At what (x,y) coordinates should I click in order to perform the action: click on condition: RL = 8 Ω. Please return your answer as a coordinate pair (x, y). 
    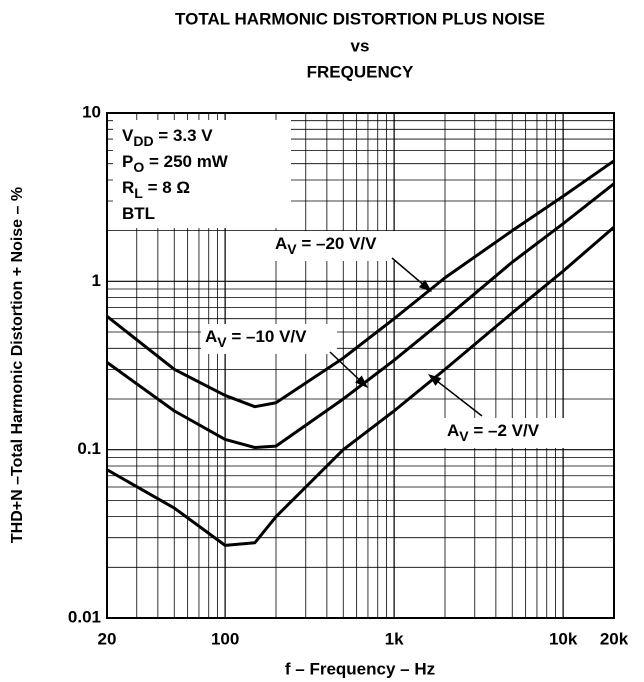
    Looking at the image, I should click on (156, 189).